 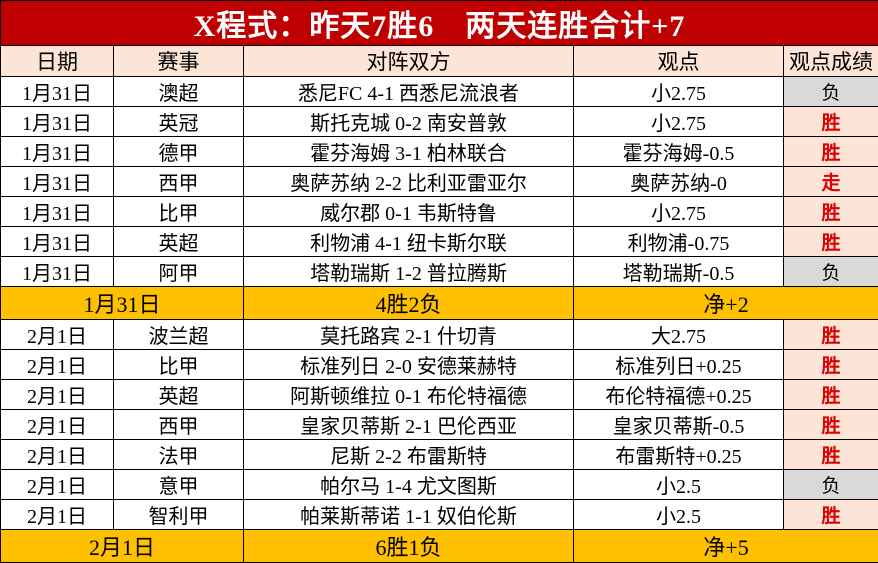 What do you see at coordinates (409, 425) in the screenshot?
I see `match-cell: 皇家贝蒂斯 2-1 巴伦西亚` at bounding box center [409, 425].